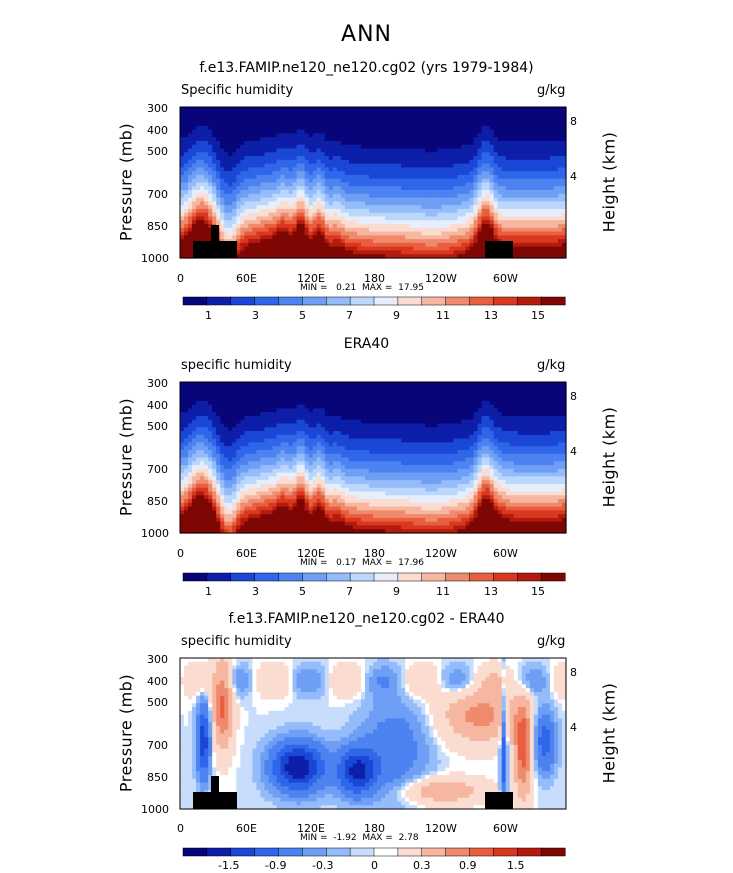 The image size is (733, 873). Describe the element at coordinates (126, 182) in the screenshot. I see `y-axis-title: Pressure (mb)` at that location.